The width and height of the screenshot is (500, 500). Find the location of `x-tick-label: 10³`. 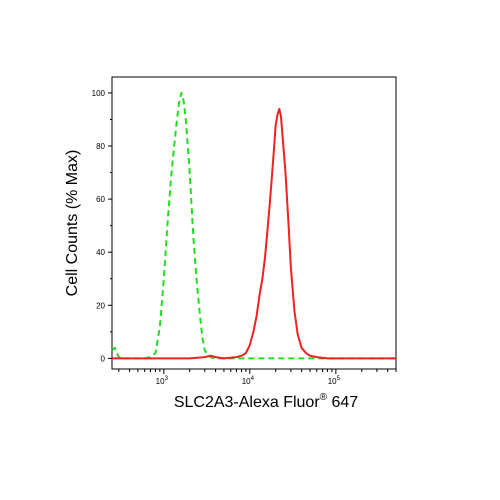

x-tick-label: 10³ is located at coordinates (162, 381).